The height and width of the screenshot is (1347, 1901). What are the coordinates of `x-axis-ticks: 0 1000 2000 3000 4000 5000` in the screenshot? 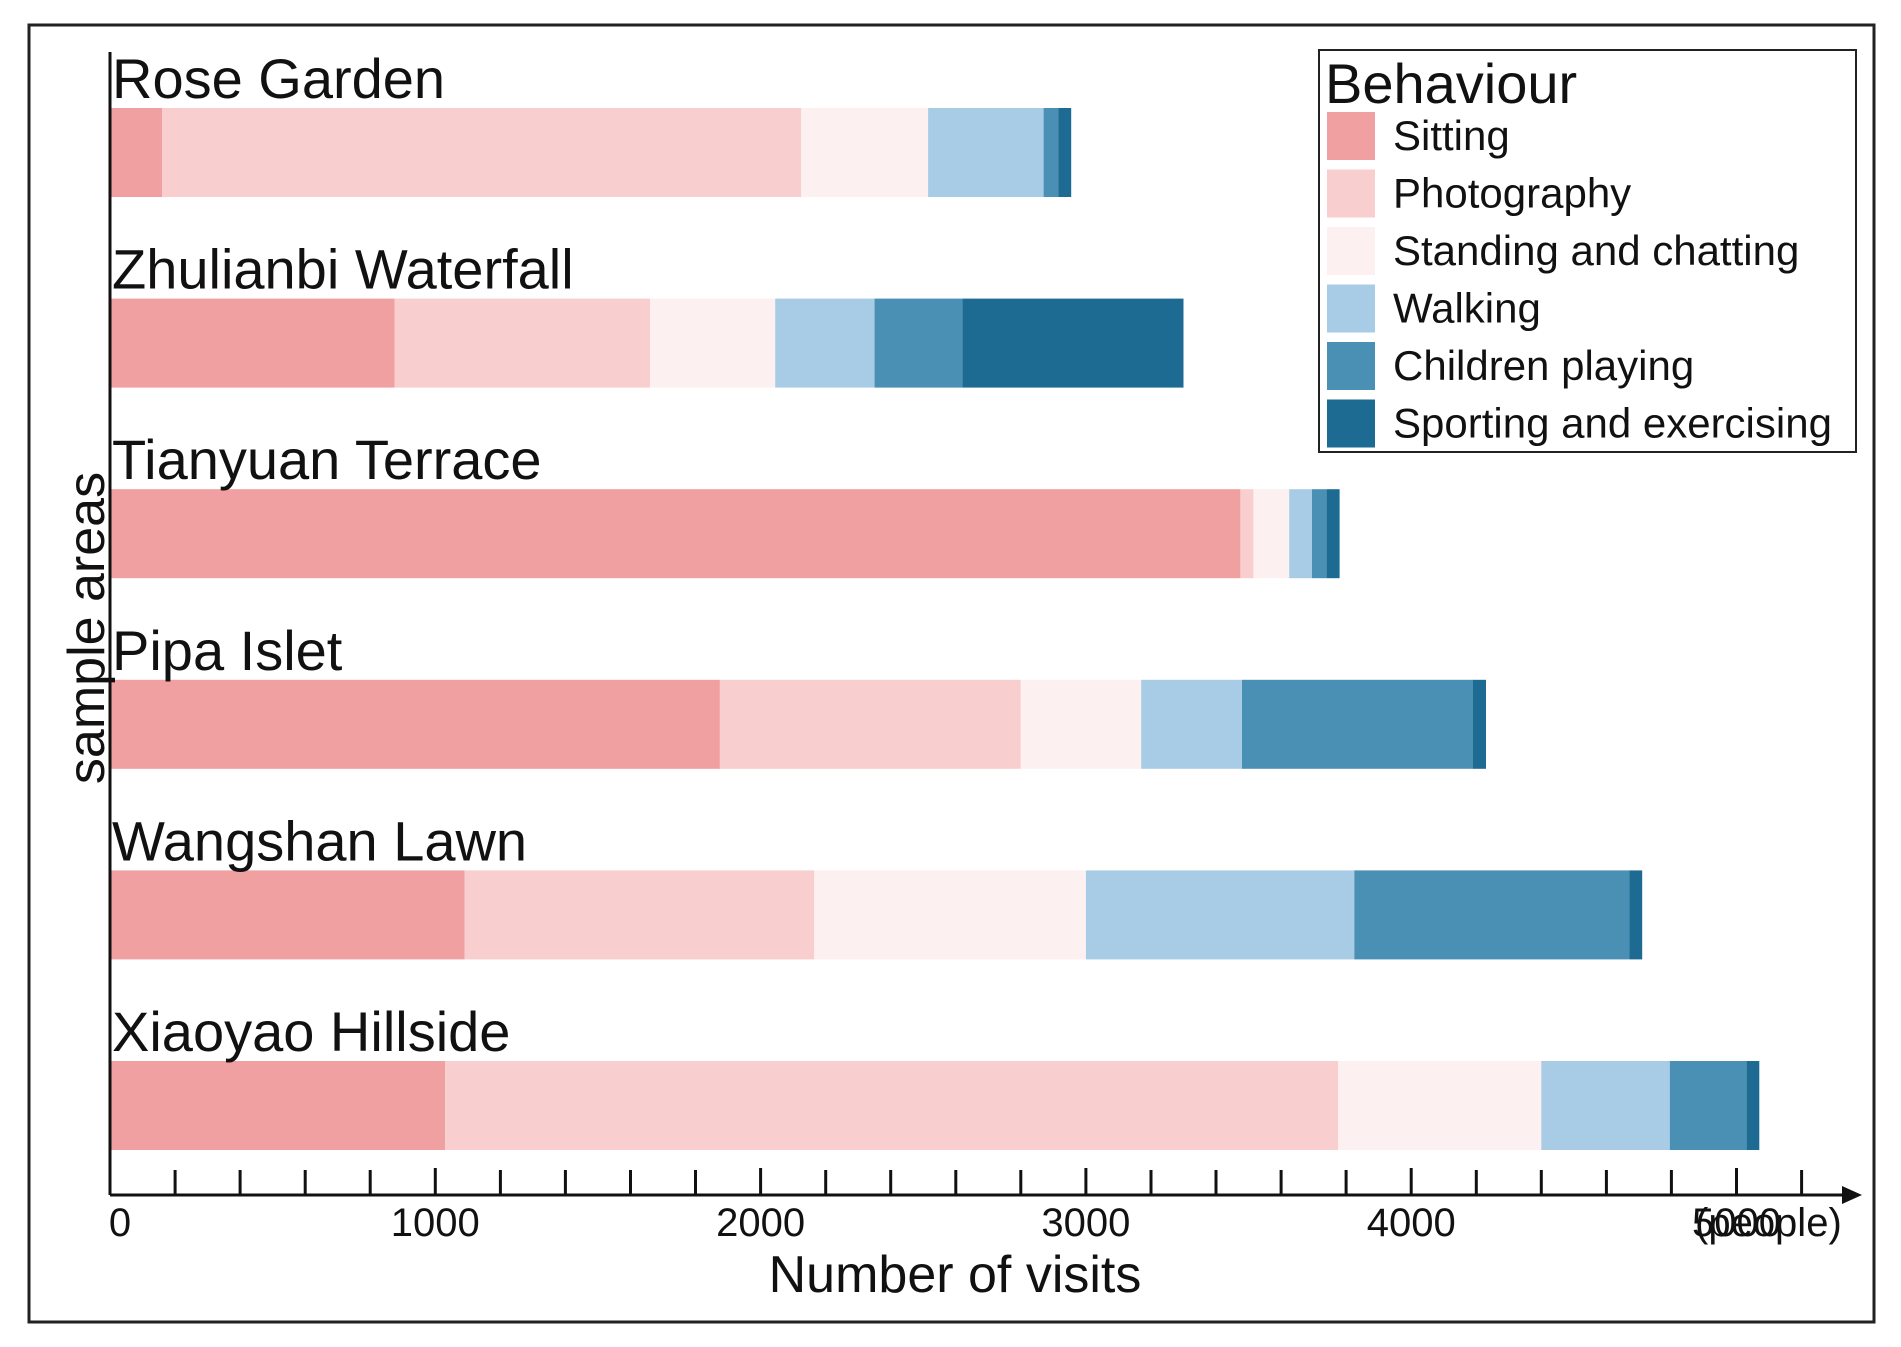 It's located at (956, 1206).